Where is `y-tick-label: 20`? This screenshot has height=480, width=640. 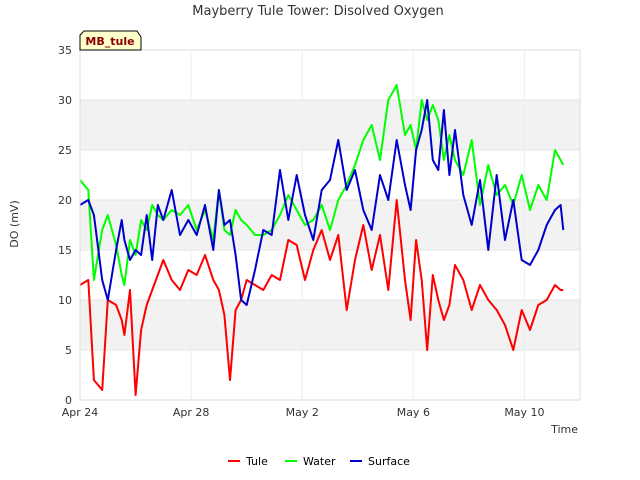
y-tick-label: 20 is located at coordinates (65, 200).